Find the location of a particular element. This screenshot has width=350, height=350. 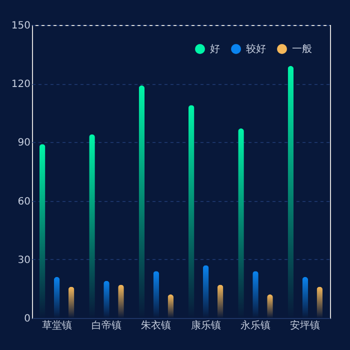

legend-label: 一般 is located at coordinates (302, 49).